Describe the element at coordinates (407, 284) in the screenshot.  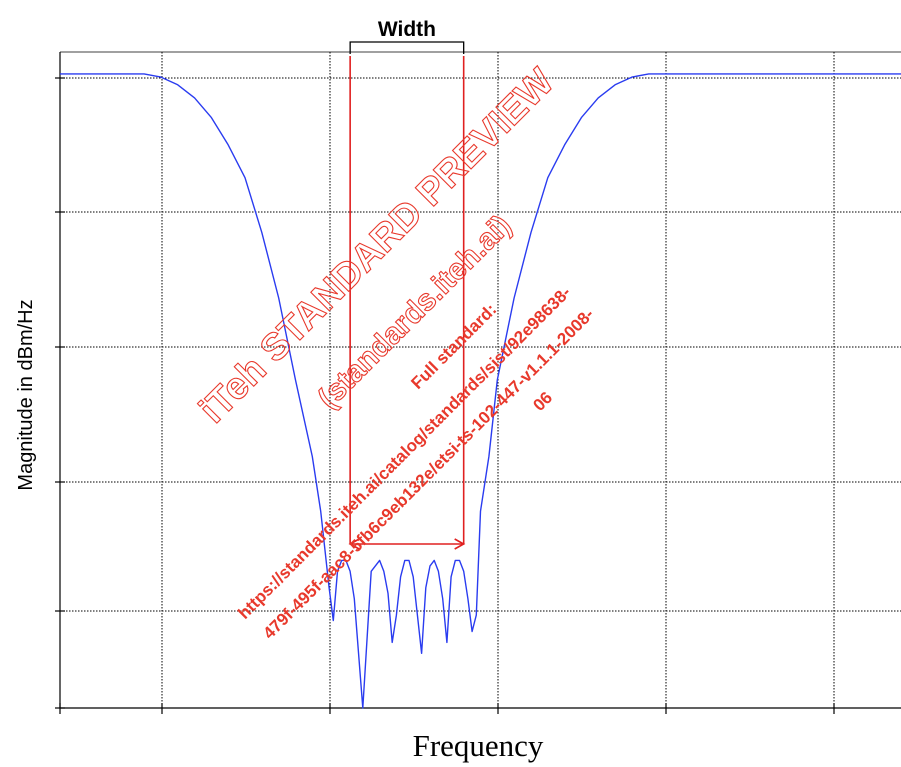
I see `width-annotation: Width` at that location.